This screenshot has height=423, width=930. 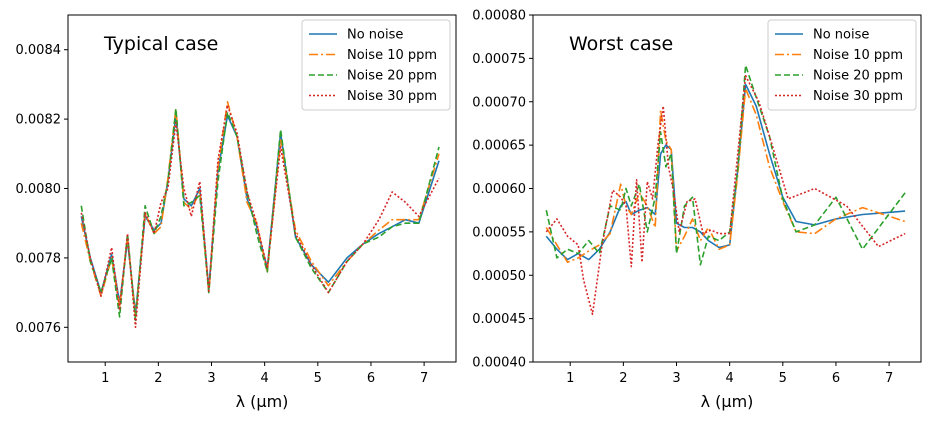 I want to click on y-tick-label: 0.0084, so click(x=39, y=50).